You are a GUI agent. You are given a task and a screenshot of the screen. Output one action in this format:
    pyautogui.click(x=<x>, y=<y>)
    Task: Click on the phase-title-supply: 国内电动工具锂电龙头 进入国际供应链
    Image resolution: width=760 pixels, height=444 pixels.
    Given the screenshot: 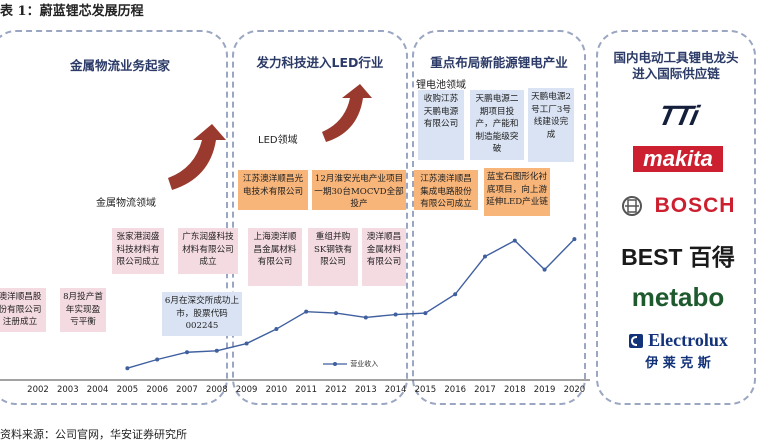 What is the action you would take?
    pyautogui.click(x=676, y=65)
    